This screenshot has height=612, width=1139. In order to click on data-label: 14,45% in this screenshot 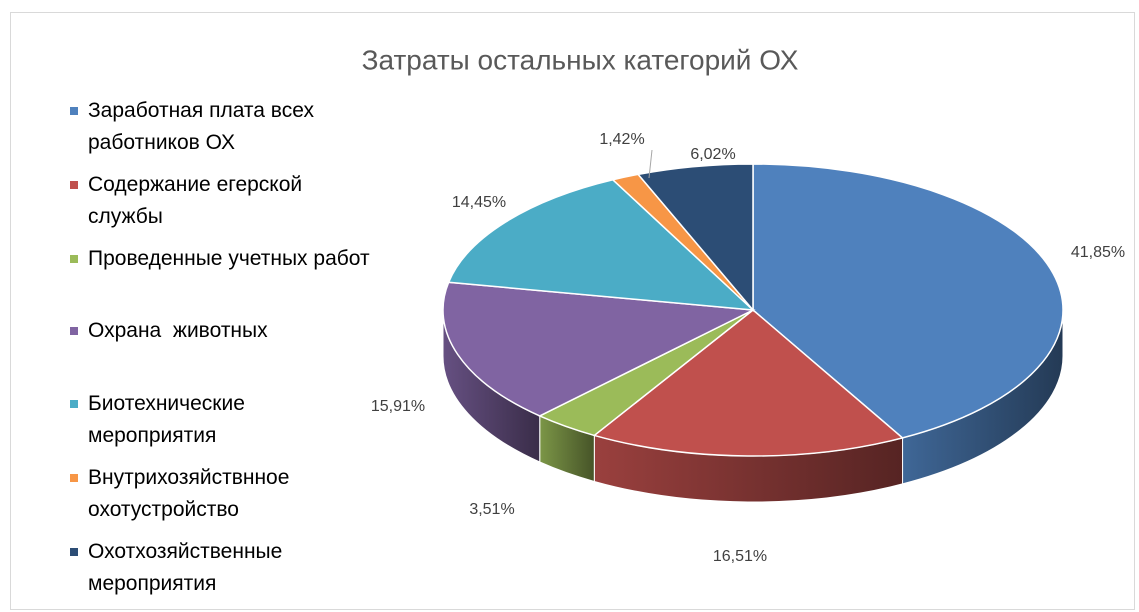, I will do `click(479, 202)`.